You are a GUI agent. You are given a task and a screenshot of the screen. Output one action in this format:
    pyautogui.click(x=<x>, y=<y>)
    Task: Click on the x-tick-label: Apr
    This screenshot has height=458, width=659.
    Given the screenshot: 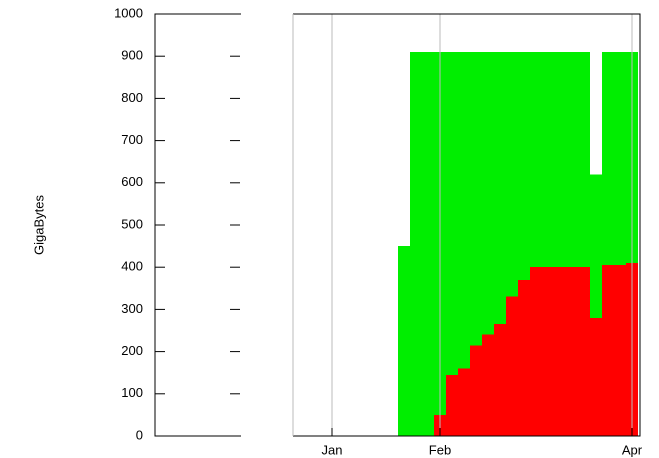 What is the action you would take?
    pyautogui.click(x=632, y=449)
    